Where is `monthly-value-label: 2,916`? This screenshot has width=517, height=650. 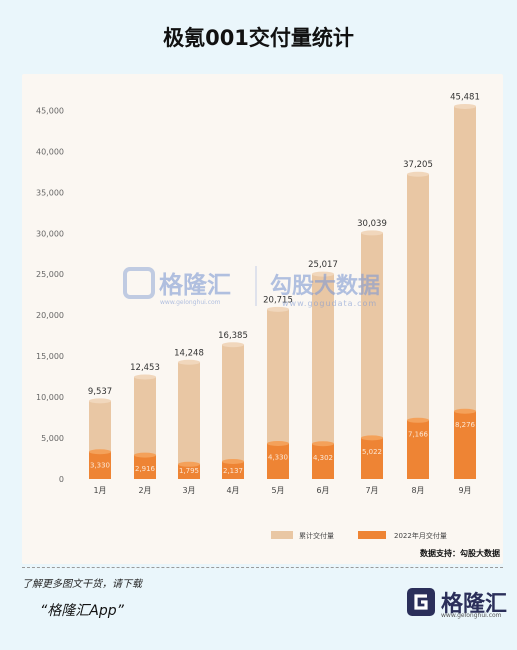
monthly-value-label: 2,916 is located at coordinates (145, 469).